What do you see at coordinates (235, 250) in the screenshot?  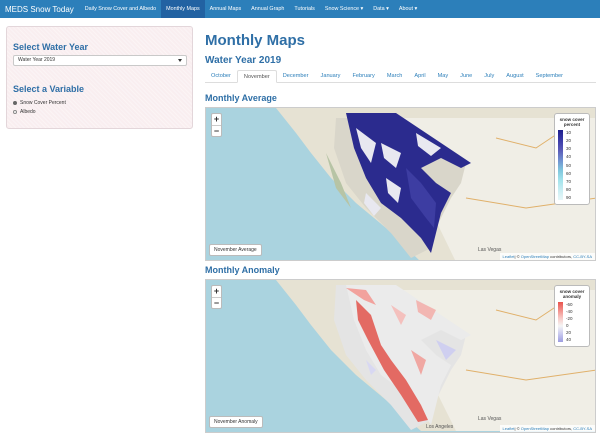 I see `average-map-label: November Average` at bounding box center [235, 250].